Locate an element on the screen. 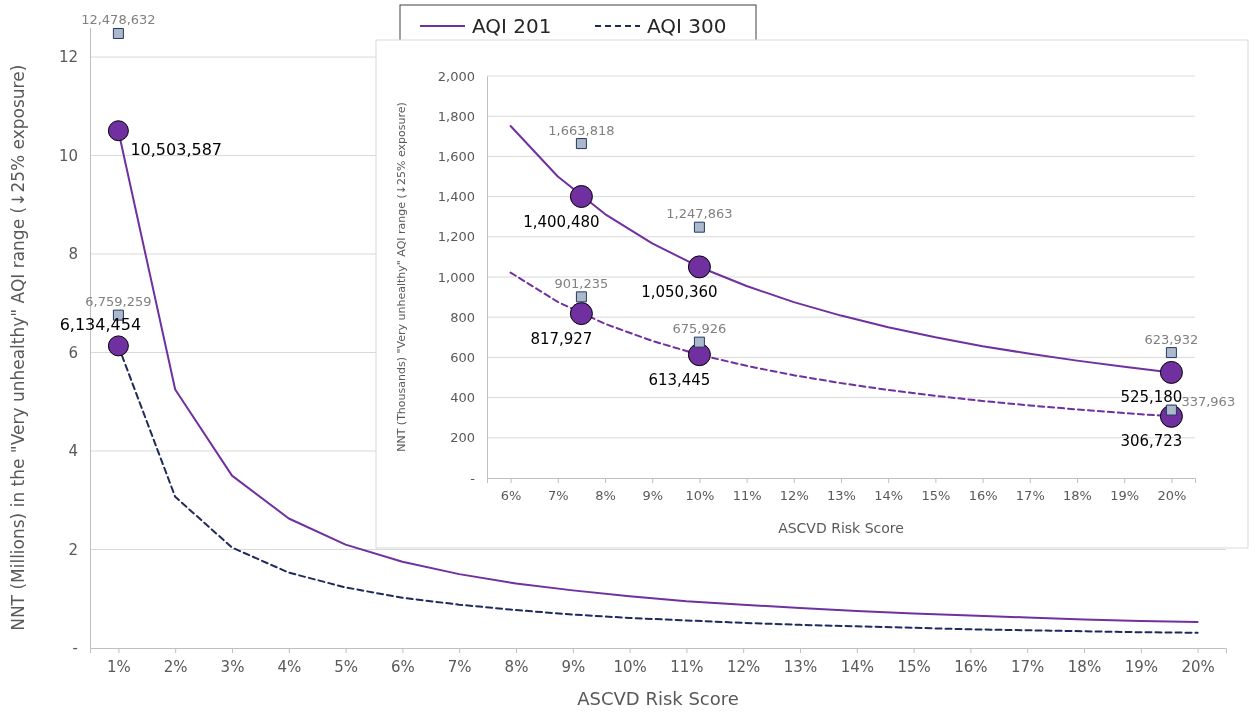 The width and height of the screenshot is (1259, 715). x-tick-label: 4% is located at coordinates (289, 666).